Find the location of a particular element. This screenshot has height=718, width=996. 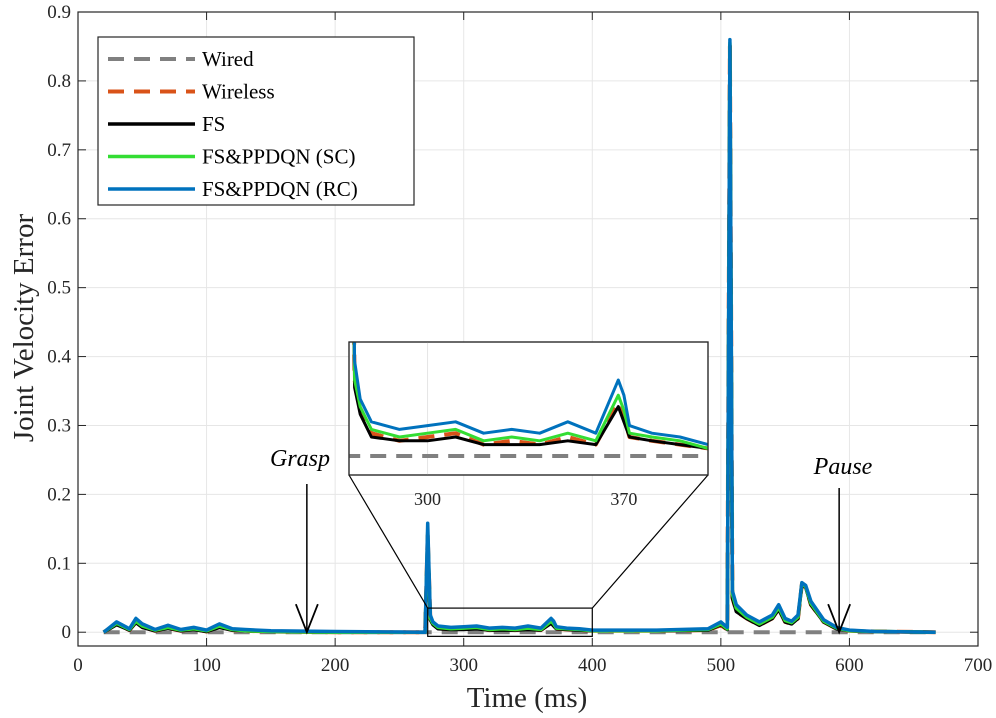

y-tick-label: 0.6 is located at coordinates (59, 219).